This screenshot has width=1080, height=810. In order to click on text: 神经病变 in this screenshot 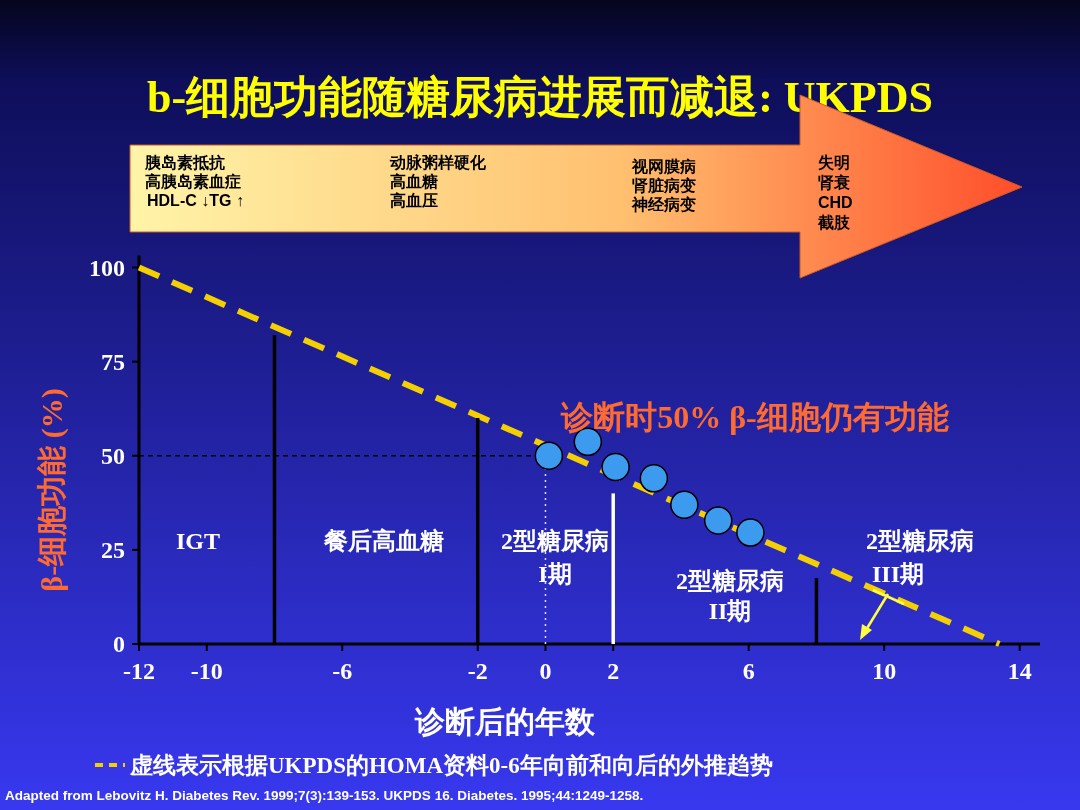, I will do `click(663, 204)`.